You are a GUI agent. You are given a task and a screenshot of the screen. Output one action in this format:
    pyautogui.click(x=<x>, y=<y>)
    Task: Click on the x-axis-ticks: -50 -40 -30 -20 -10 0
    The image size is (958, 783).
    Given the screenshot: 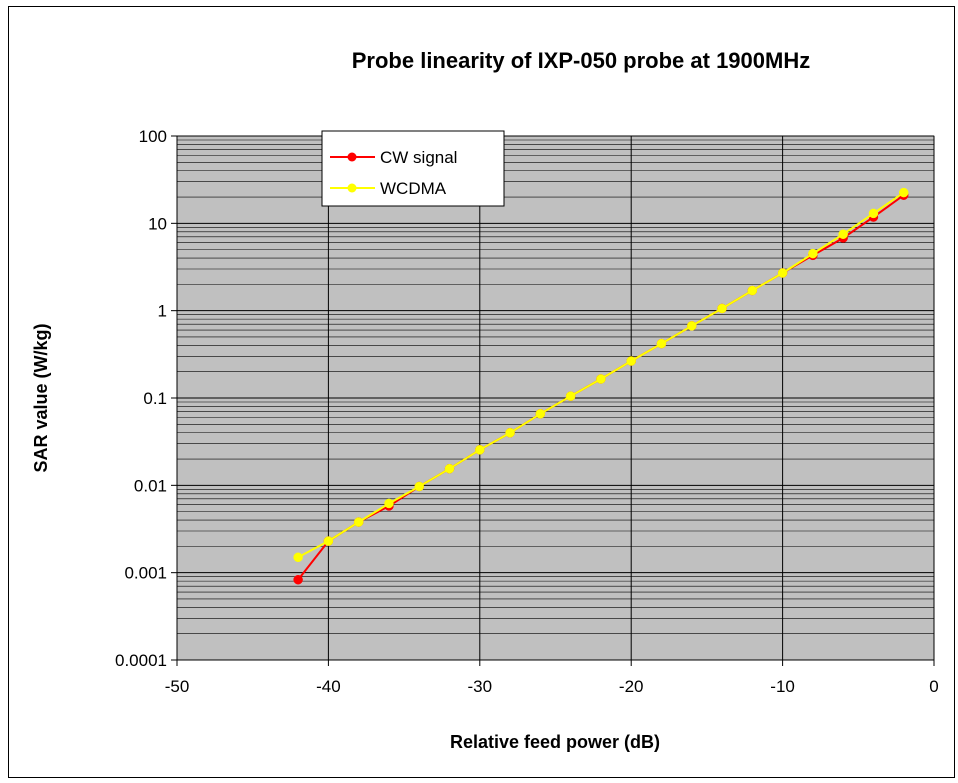 What is the action you would take?
    pyautogui.click(x=552, y=678)
    